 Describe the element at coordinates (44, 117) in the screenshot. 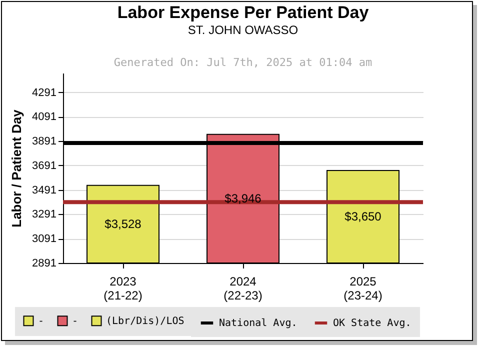

I see `y-tick-label: 4091` at that location.